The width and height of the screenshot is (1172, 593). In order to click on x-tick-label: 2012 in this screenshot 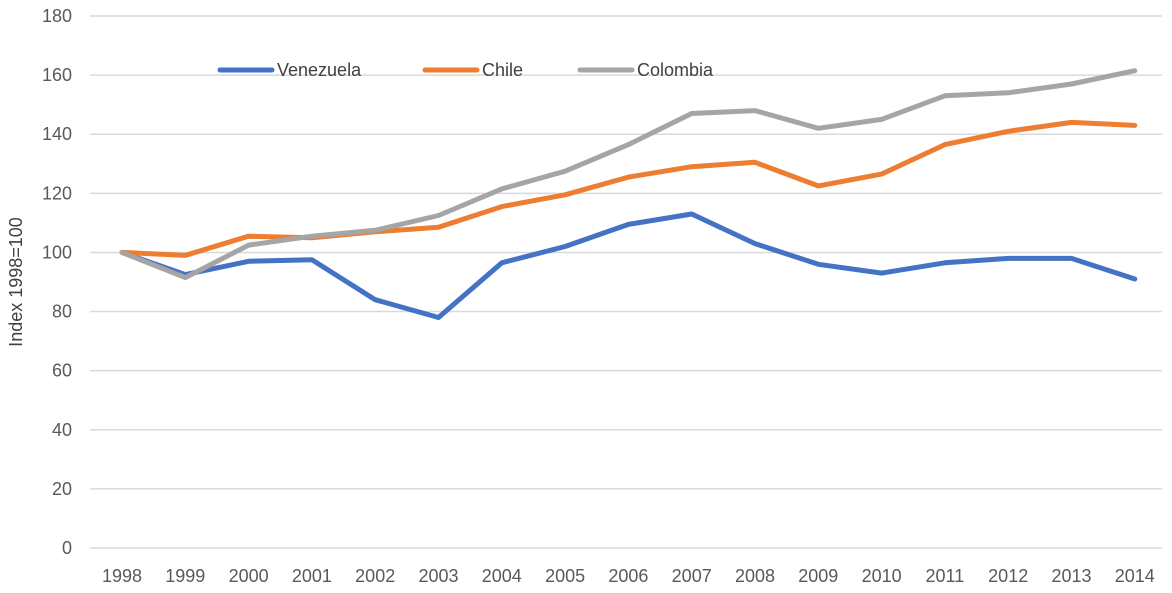, I will do `click(1008, 576)`.